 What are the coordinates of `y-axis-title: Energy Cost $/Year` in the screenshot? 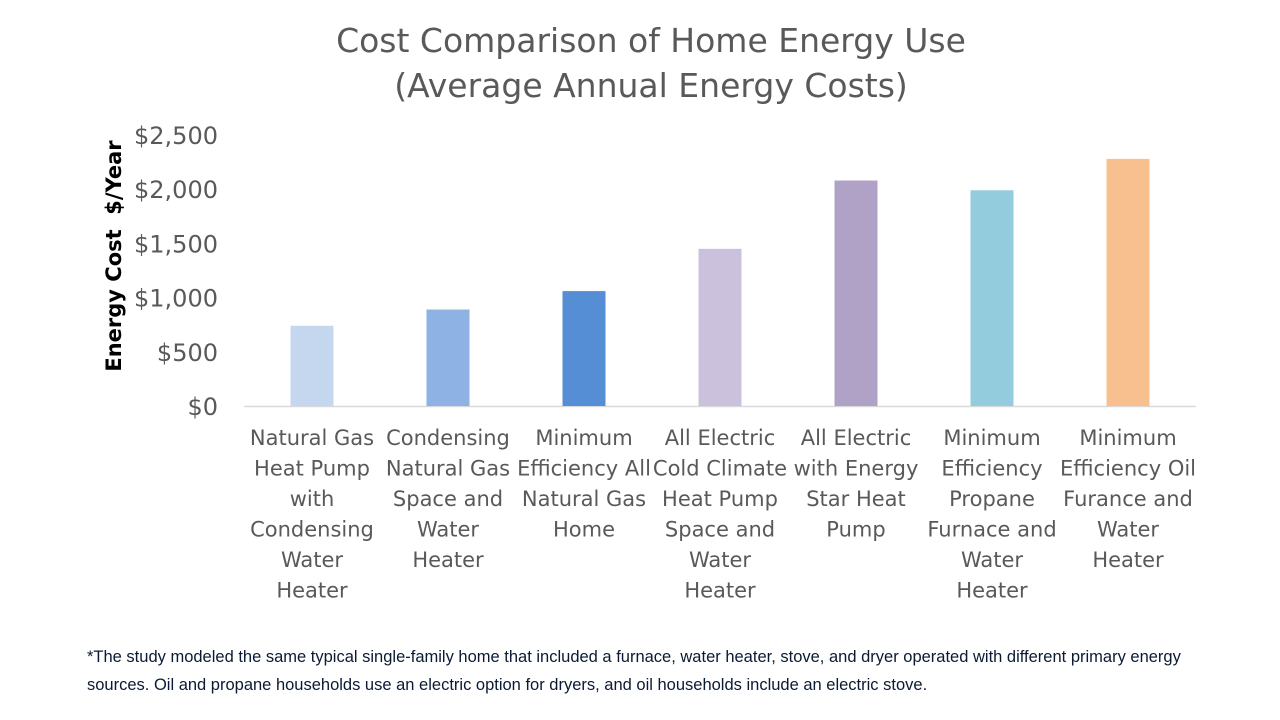 It's located at (114, 256).